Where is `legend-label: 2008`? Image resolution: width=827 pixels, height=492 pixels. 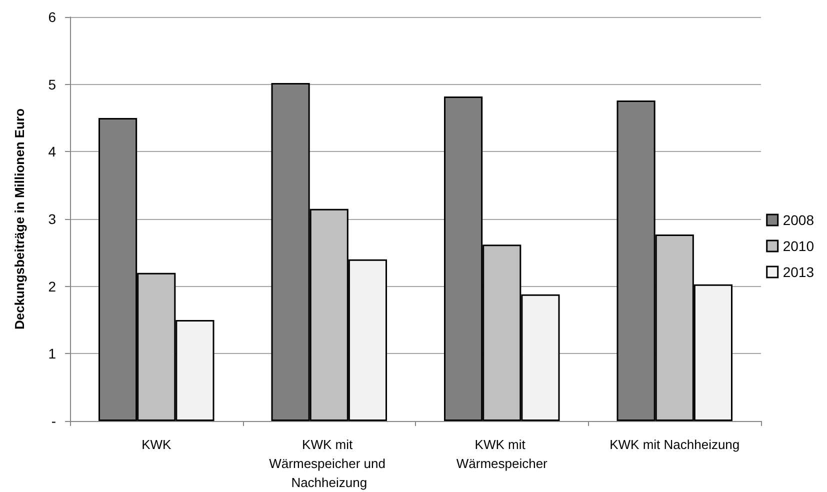
legend-label: 2008 is located at coordinates (798, 220).